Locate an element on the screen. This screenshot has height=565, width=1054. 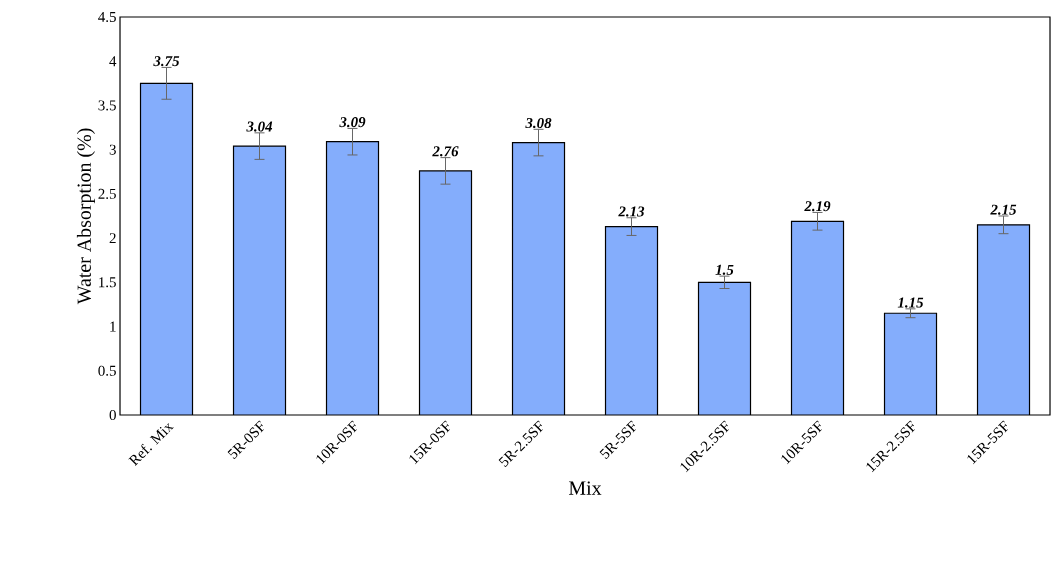
y-tick-label: 0 is located at coordinates (112, 415).